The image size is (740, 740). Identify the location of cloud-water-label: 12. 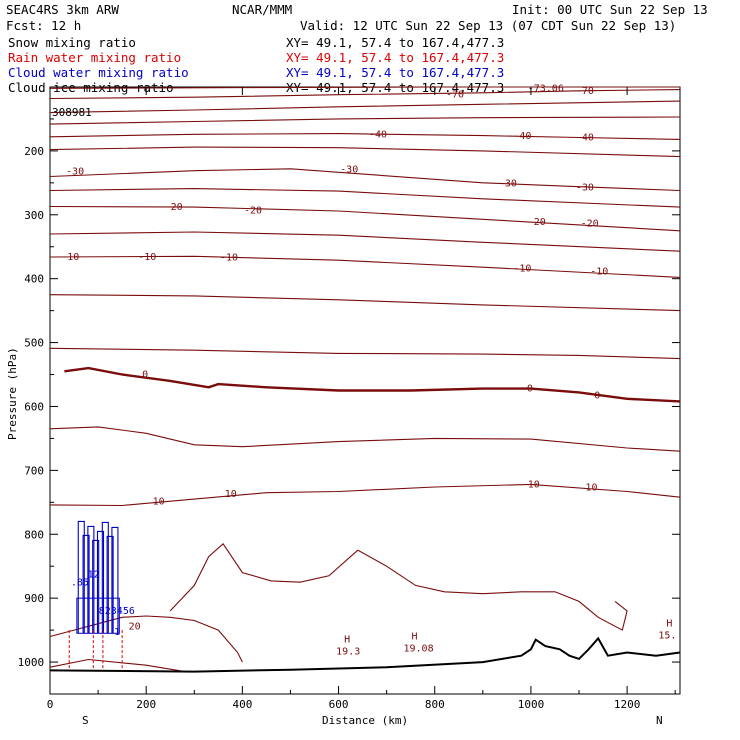
(94, 575).